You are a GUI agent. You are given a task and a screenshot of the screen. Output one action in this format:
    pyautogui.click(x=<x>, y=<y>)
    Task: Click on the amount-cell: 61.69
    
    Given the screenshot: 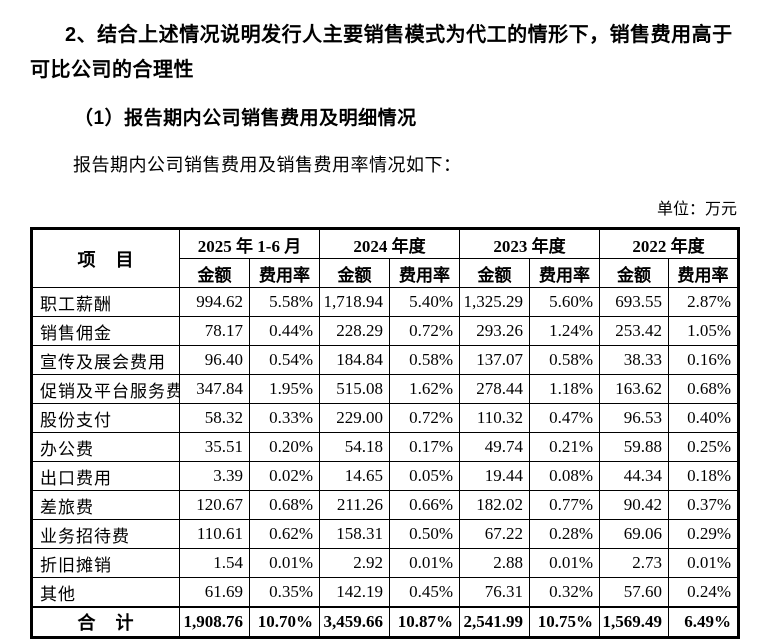 What is the action you would take?
    pyautogui.click(x=214, y=592)
    